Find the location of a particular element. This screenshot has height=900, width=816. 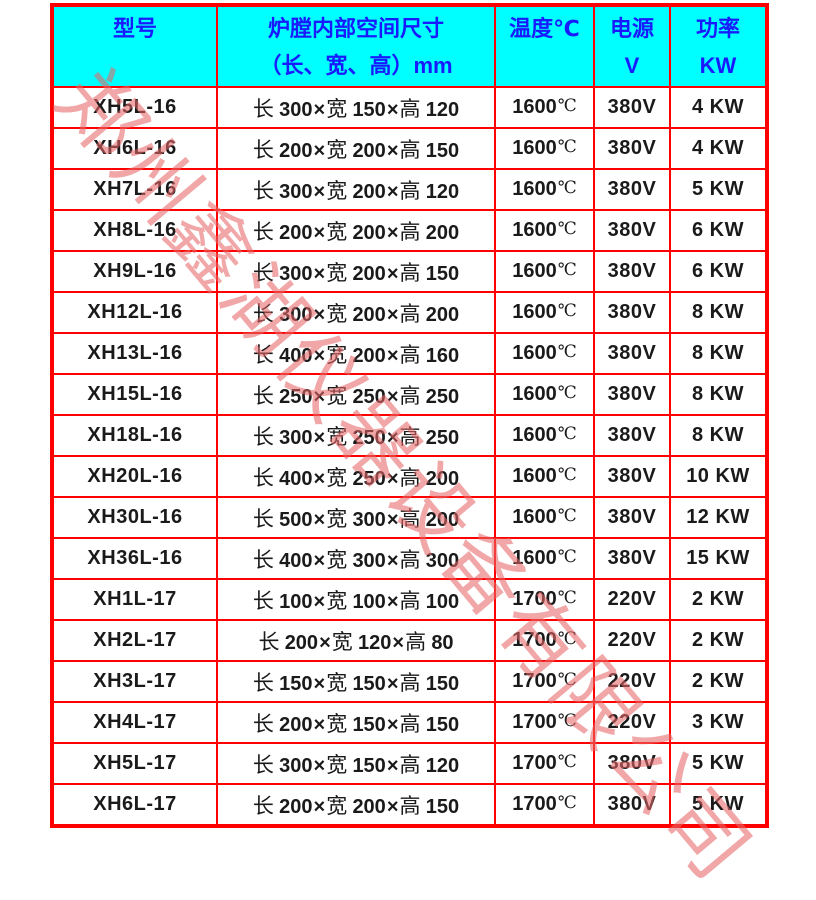

cell-model: XH5L-17 is located at coordinates (134, 763).